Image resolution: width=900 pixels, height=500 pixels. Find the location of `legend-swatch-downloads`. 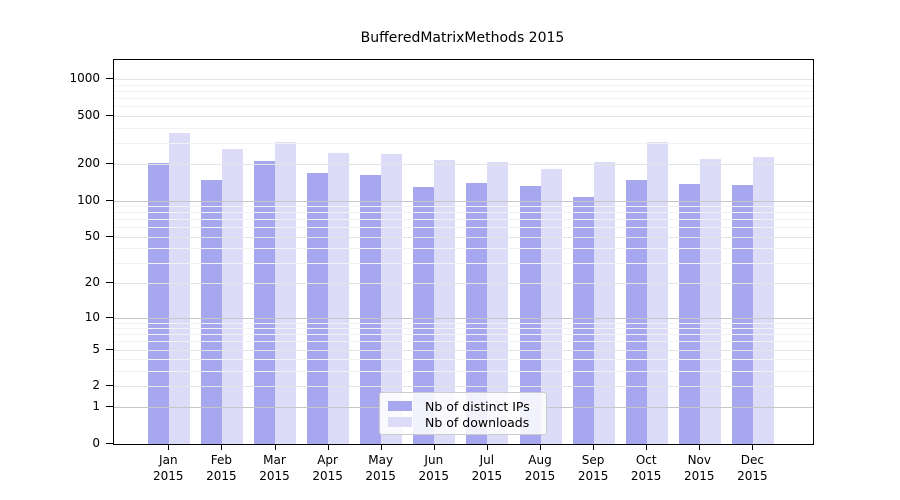

legend-swatch-downloads is located at coordinates (400, 422).